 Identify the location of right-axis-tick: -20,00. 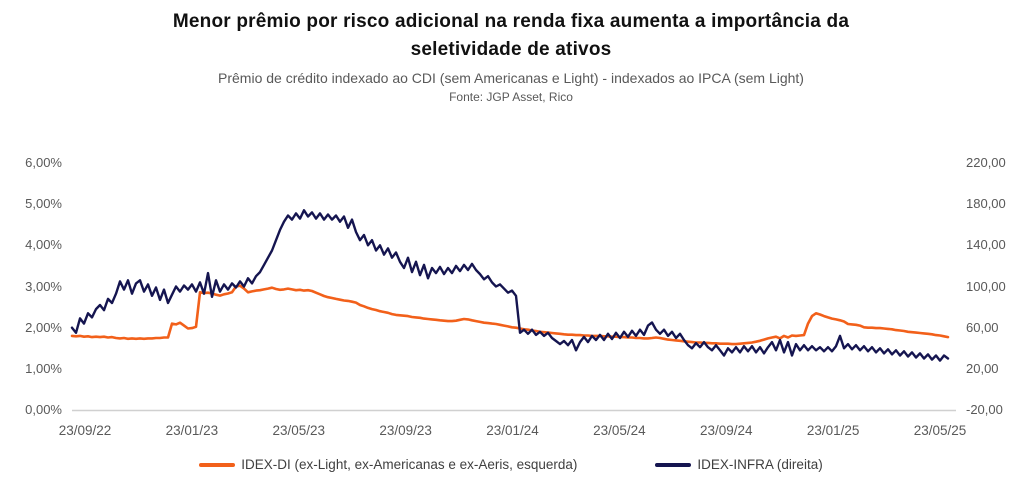
(984, 409).